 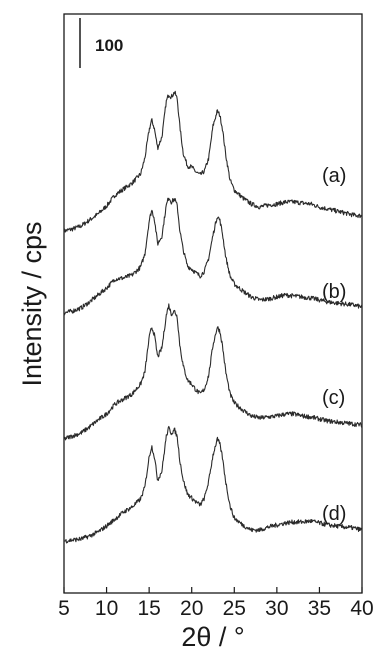 I want to click on y-axis-title: Intensity / cps, so click(x=32, y=303).